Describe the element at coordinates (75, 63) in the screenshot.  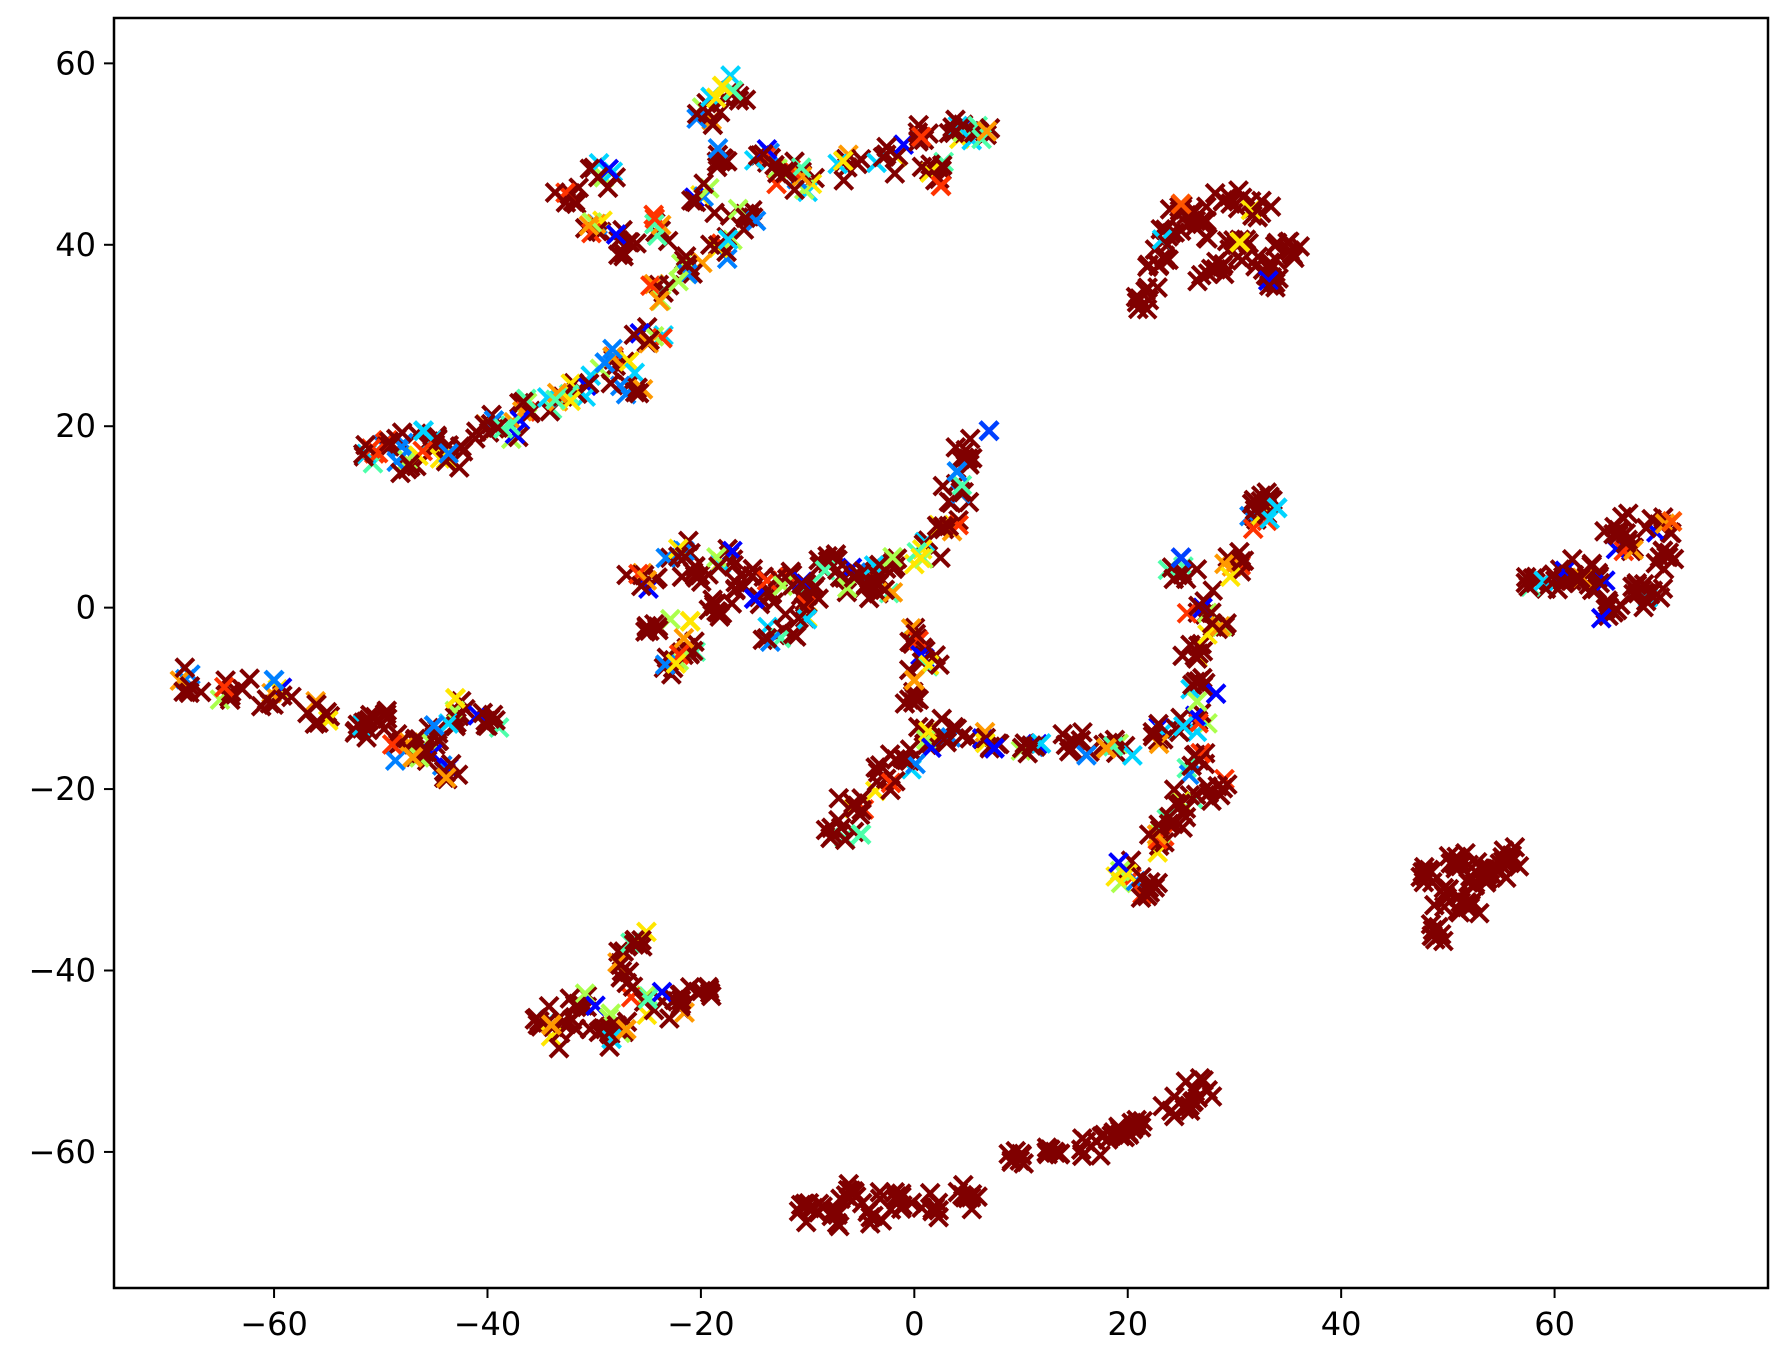
I see `y-tick-label: 60` at that location.